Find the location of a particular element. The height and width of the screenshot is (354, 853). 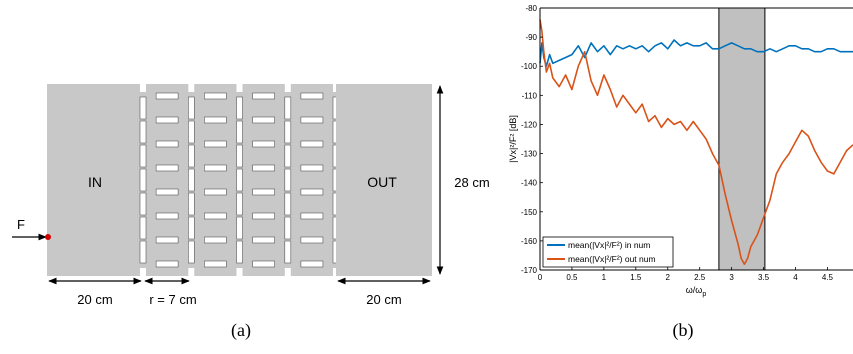

in-block is located at coordinates (95, 180).